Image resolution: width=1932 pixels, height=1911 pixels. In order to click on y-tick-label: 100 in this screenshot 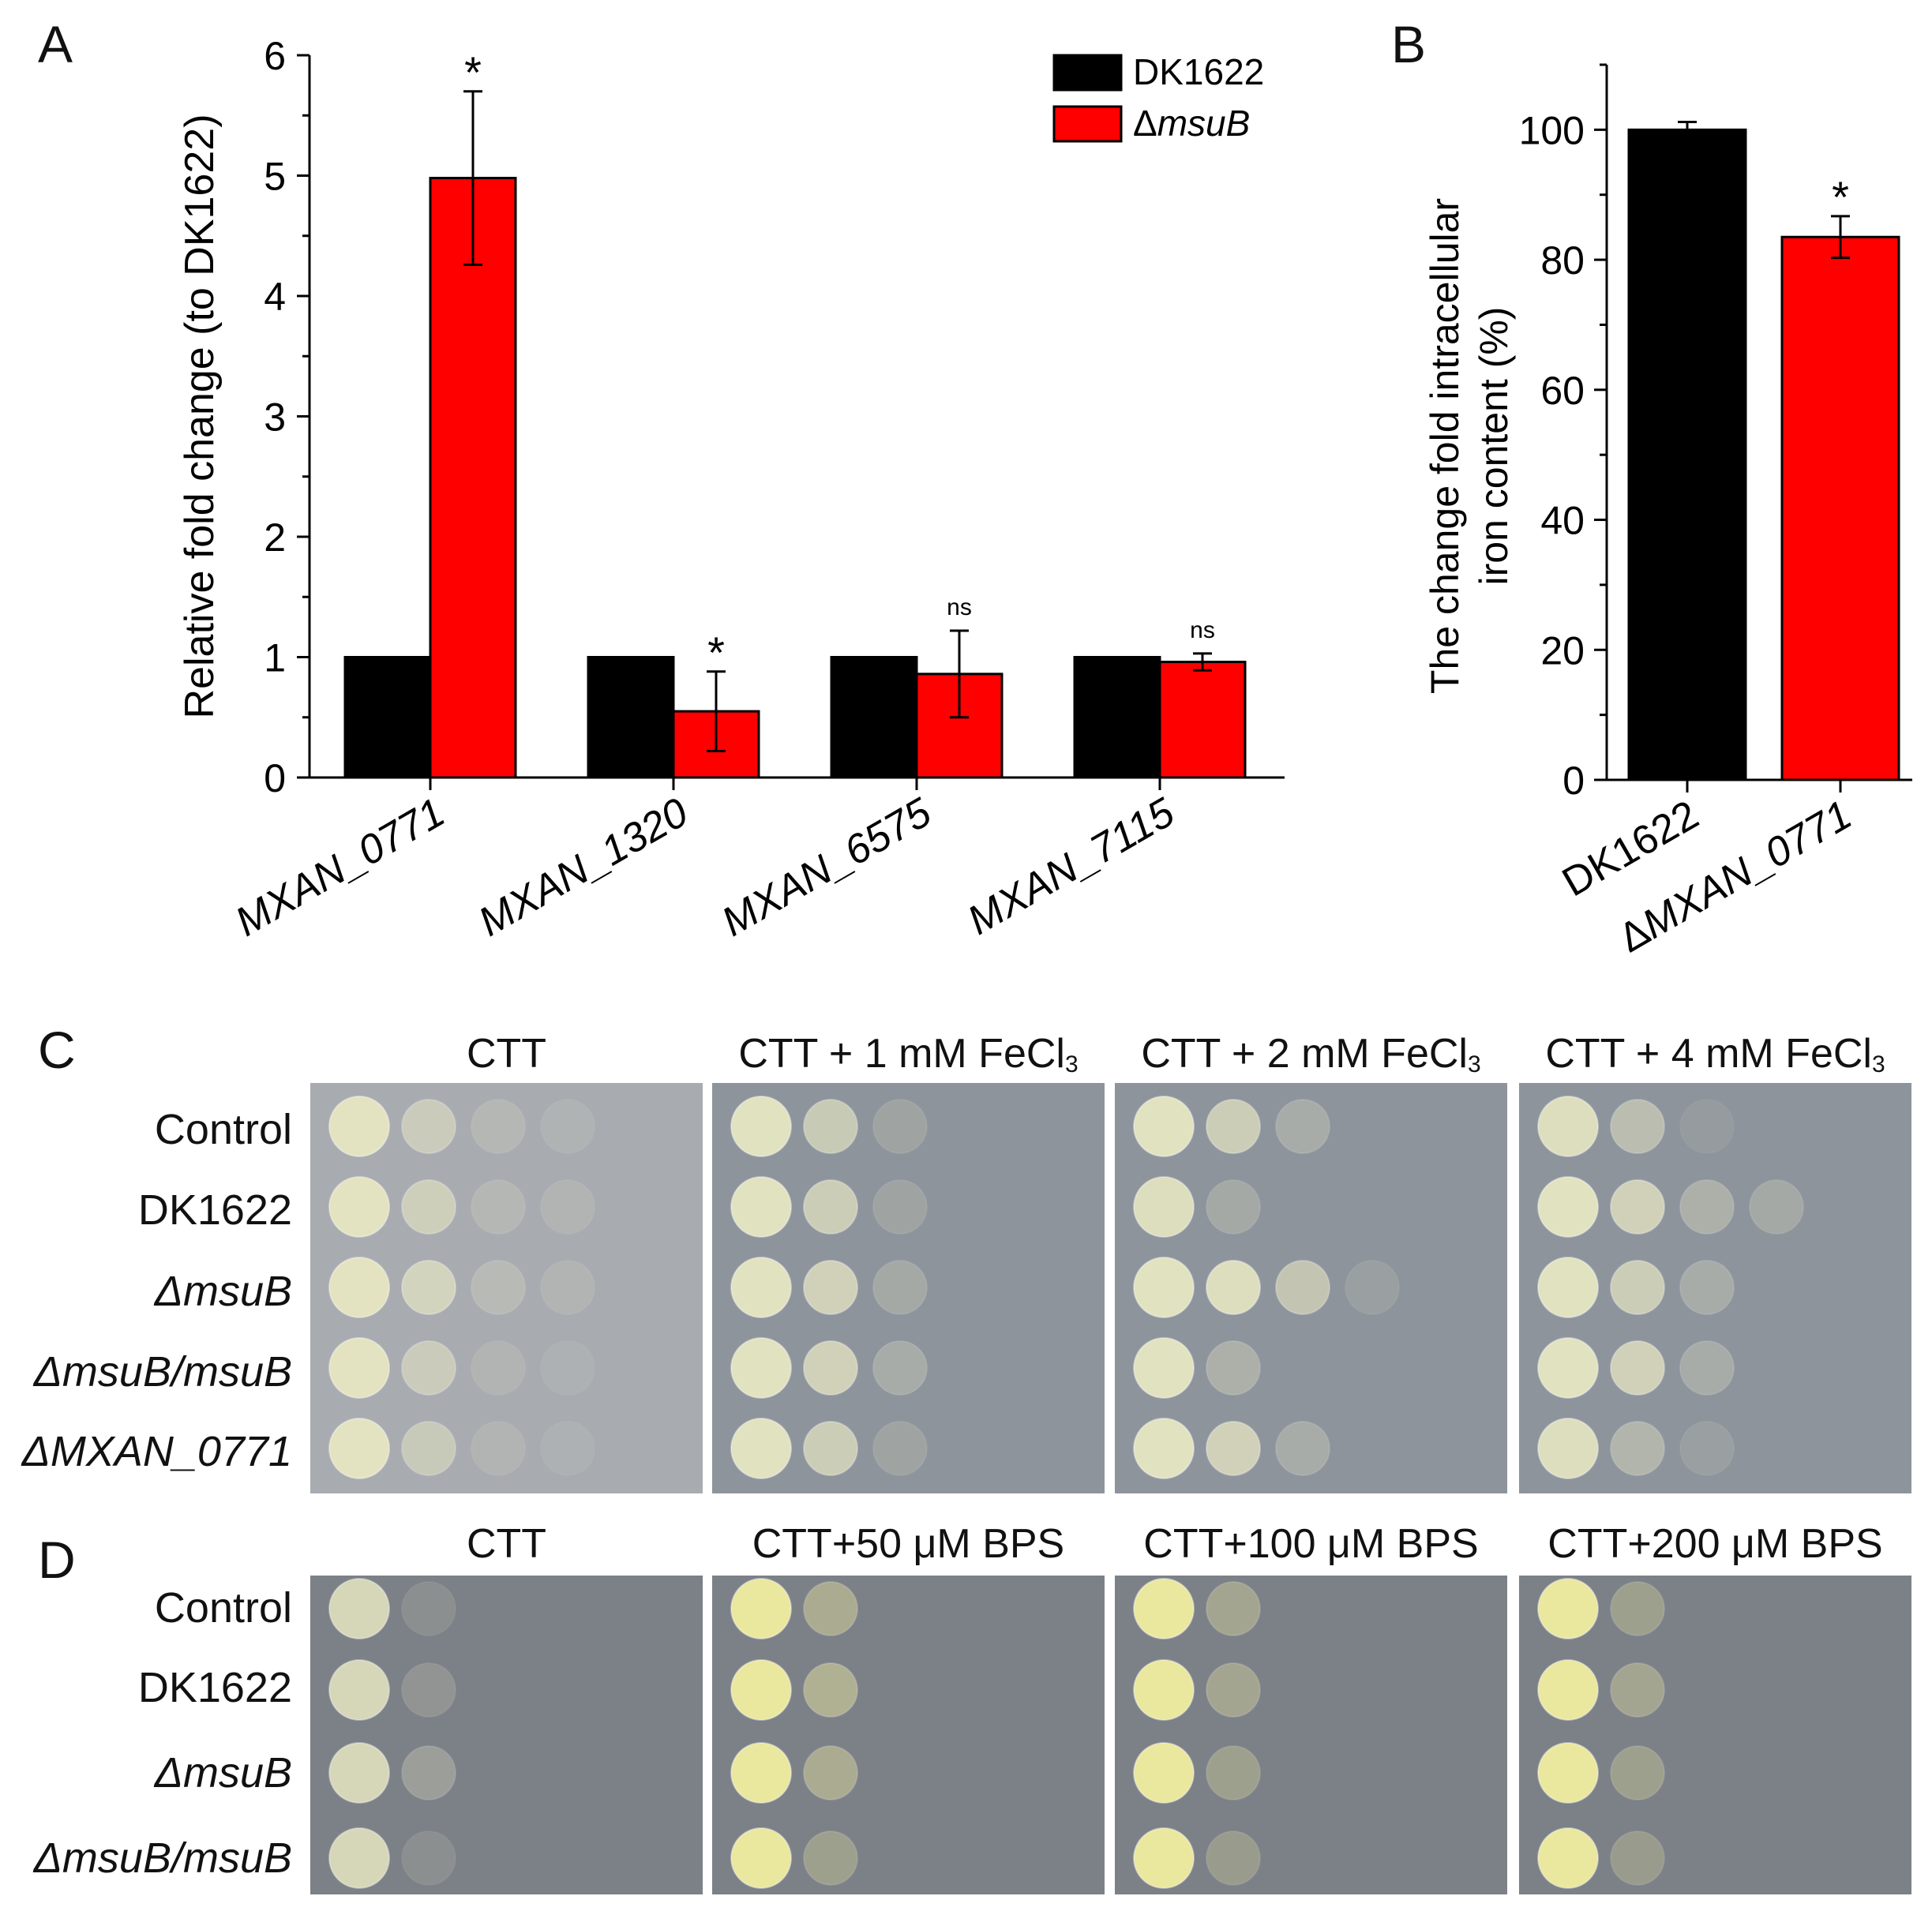, I will do `click(1552, 130)`.